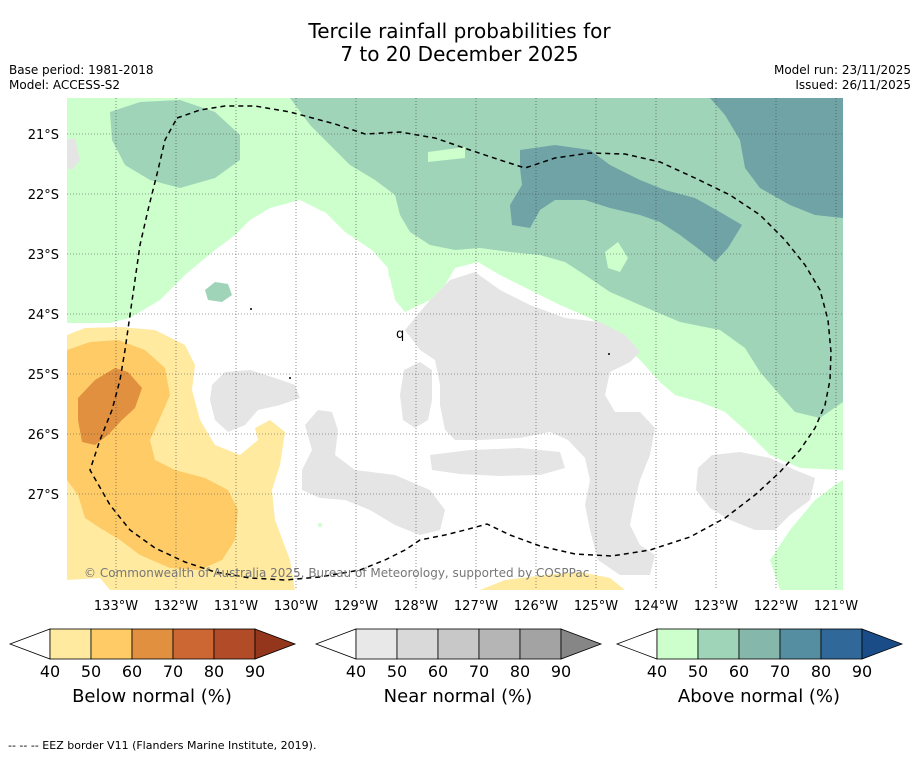 This screenshot has height=758, width=919. What do you see at coordinates (458, 696) in the screenshot?
I see `colorbar-title-near: Near normal (%)` at bounding box center [458, 696].